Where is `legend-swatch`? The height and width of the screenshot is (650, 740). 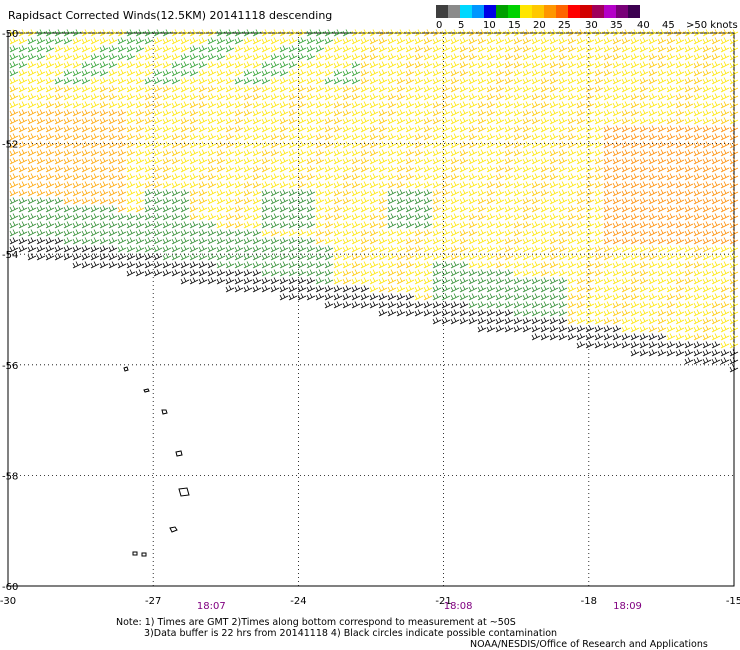 legend-swatch is located at coordinates (514, 11).